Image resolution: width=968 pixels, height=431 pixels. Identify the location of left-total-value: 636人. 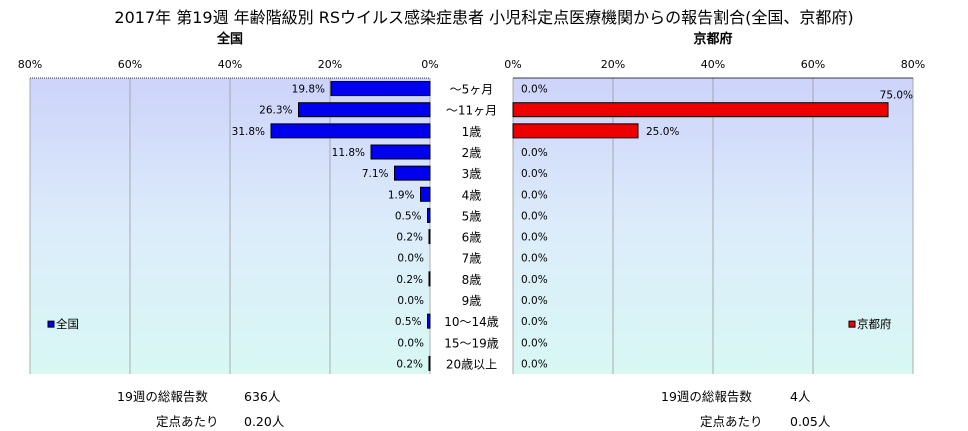
(262, 396).